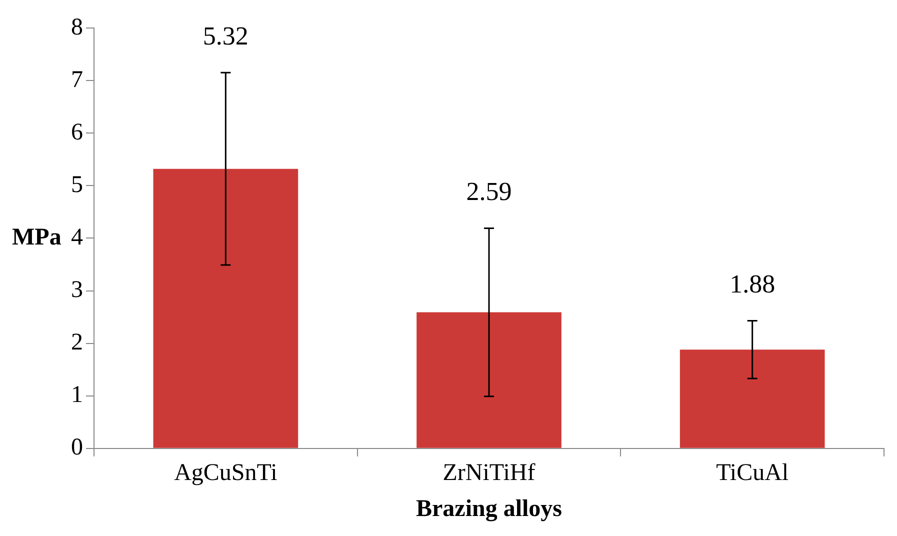  Describe the element at coordinates (489, 191) in the screenshot. I see `annotation: 2.59` at that location.